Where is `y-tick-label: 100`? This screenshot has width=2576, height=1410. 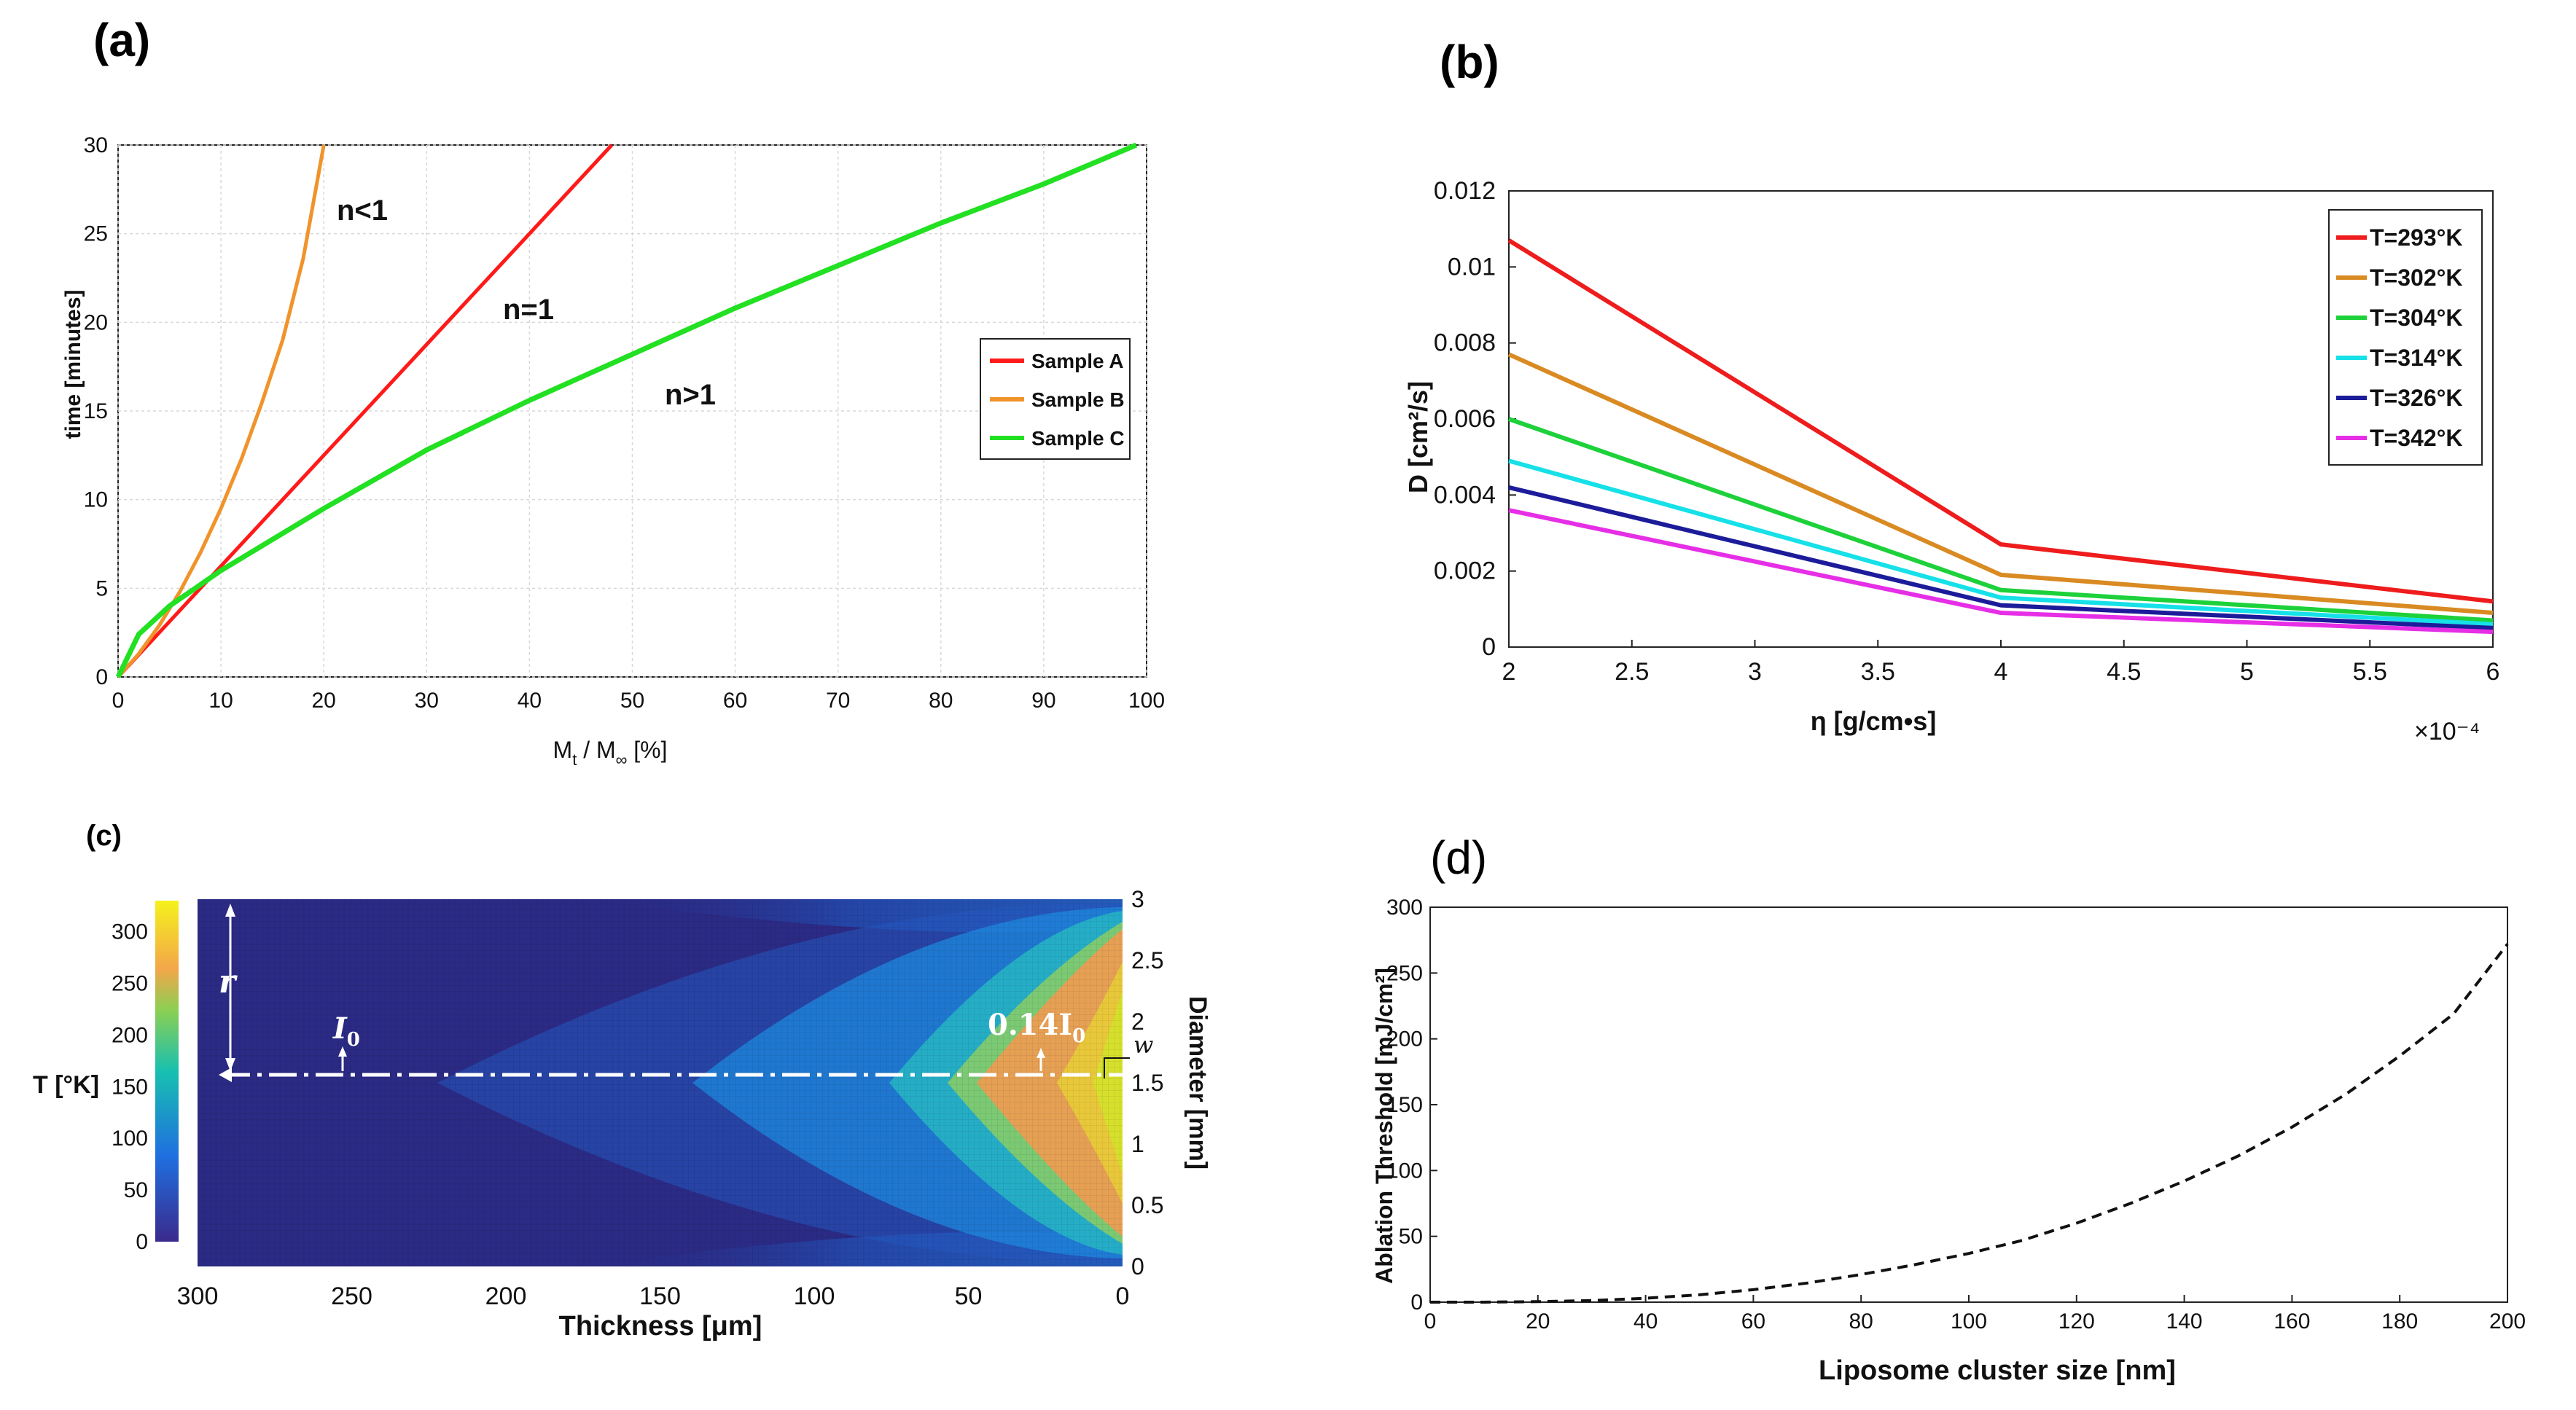
y-tick-label: 100 is located at coordinates (1404, 1171).